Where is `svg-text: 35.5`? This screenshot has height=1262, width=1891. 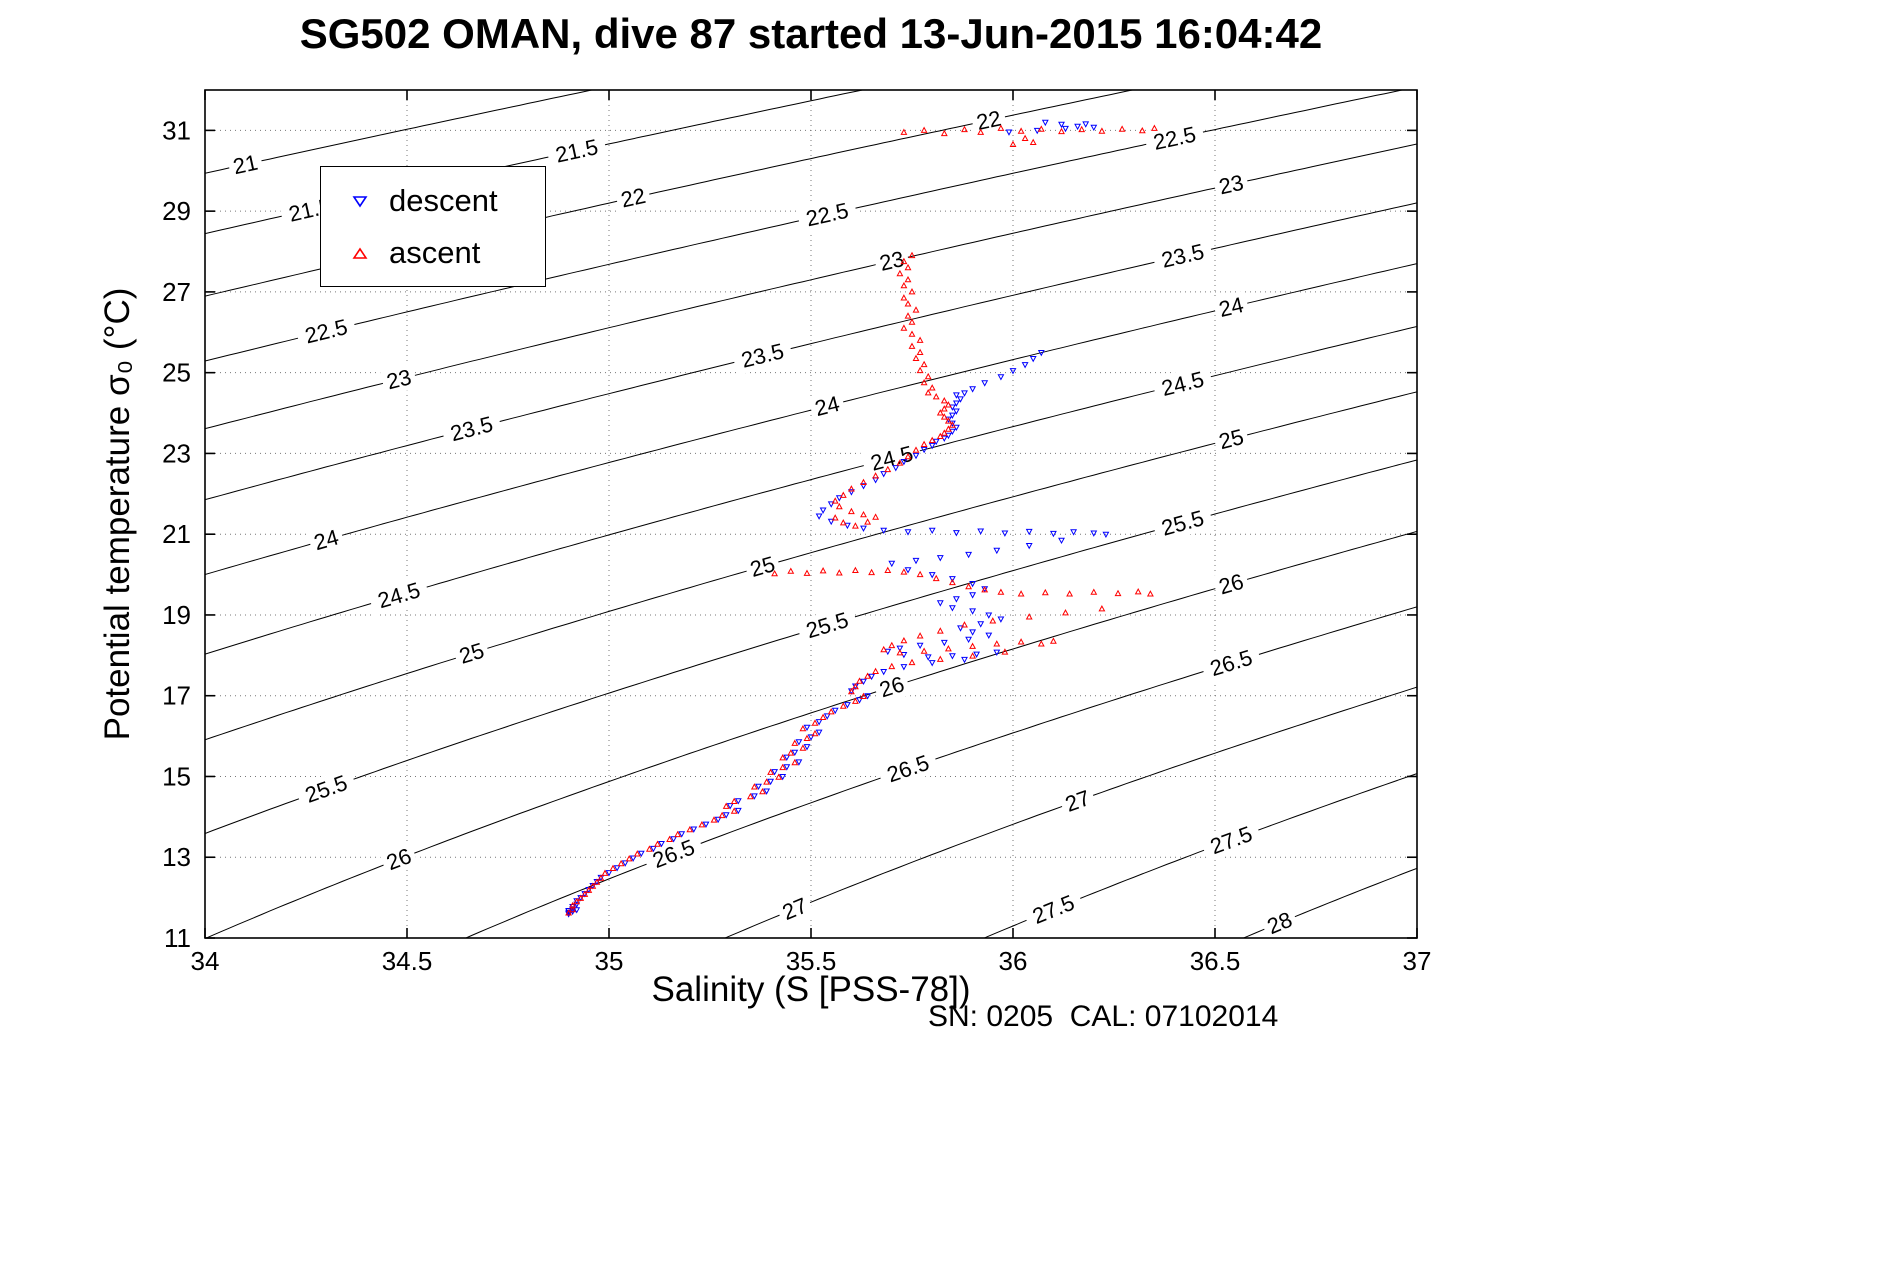 svg-text: 35.5 is located at coordinates (811, 961).